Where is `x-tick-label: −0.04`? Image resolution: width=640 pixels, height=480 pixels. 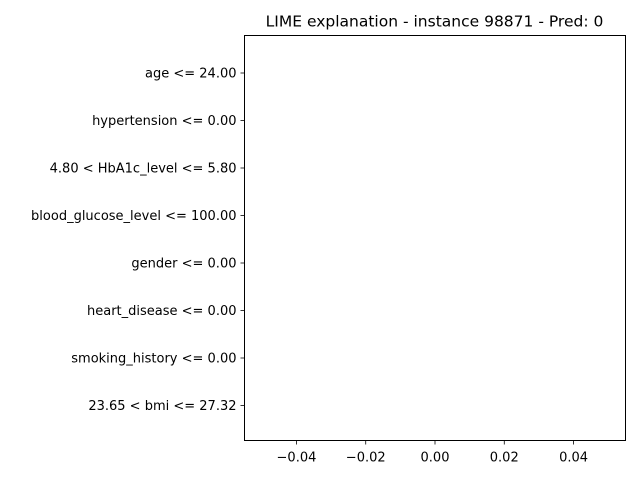
x-tick-label: −0.04 is located at coordinates (297, 458).